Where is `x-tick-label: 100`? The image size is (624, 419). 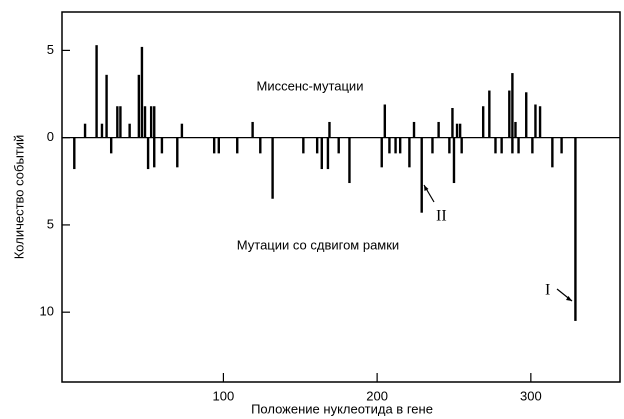 x-tick-label: 100 is located at coordinates (224, 395).